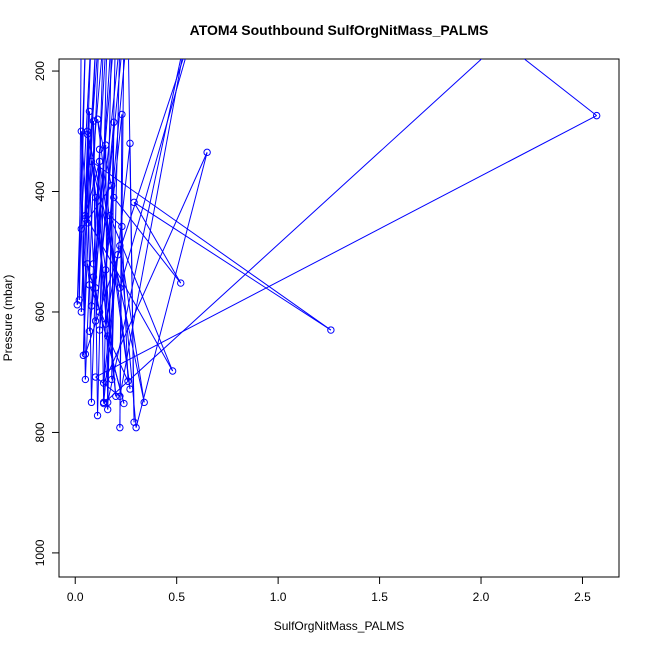 The height and width of the screenshot is (650, 650). Describe the element at coordinates (339, 30) in the screenshot. I see `chart-title: ATOM4 Southbound SulfOrgNitMass_PALMS` at that location.